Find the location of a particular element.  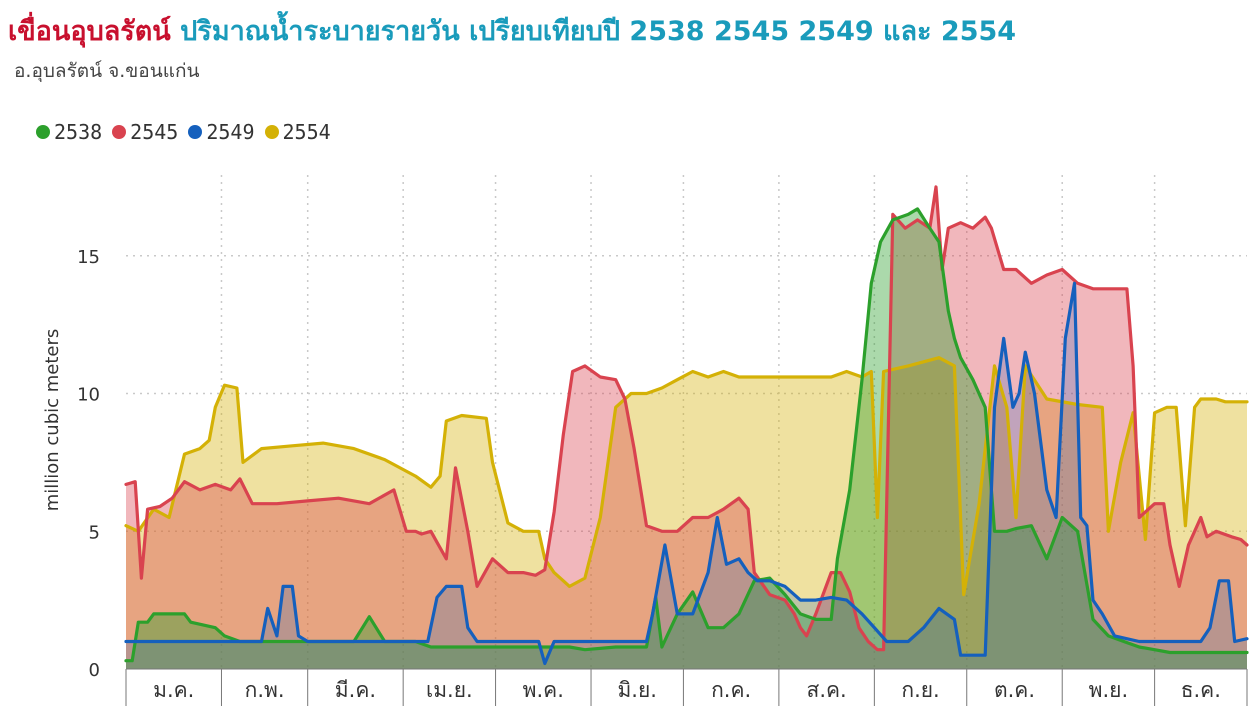

legend-item-2538: 2538 is located at coordinates (69, 132).